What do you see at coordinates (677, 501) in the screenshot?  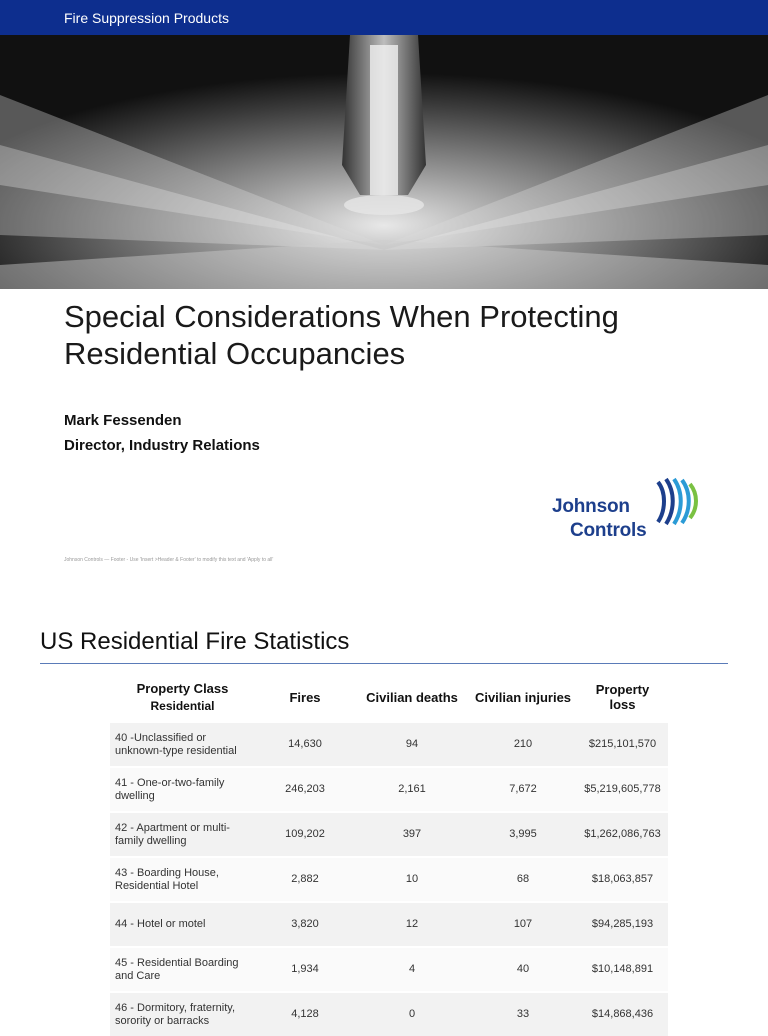 I see `logo-wave-icon` at bounding box center [677, 501].